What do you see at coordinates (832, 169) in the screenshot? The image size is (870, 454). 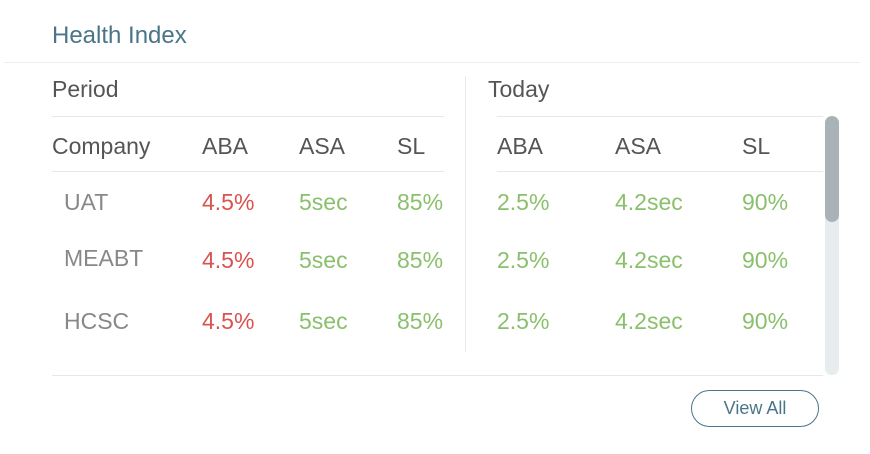 I see `table-scrollbar-thumb` at bounding box center [832, 169].